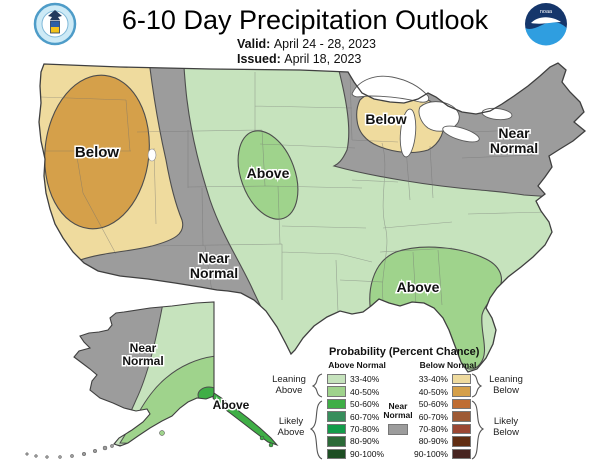 Image resolution: width=600 pixels, height=464 pixels. I want to click on legend-below-row: 33-40%, so click(439, 379).